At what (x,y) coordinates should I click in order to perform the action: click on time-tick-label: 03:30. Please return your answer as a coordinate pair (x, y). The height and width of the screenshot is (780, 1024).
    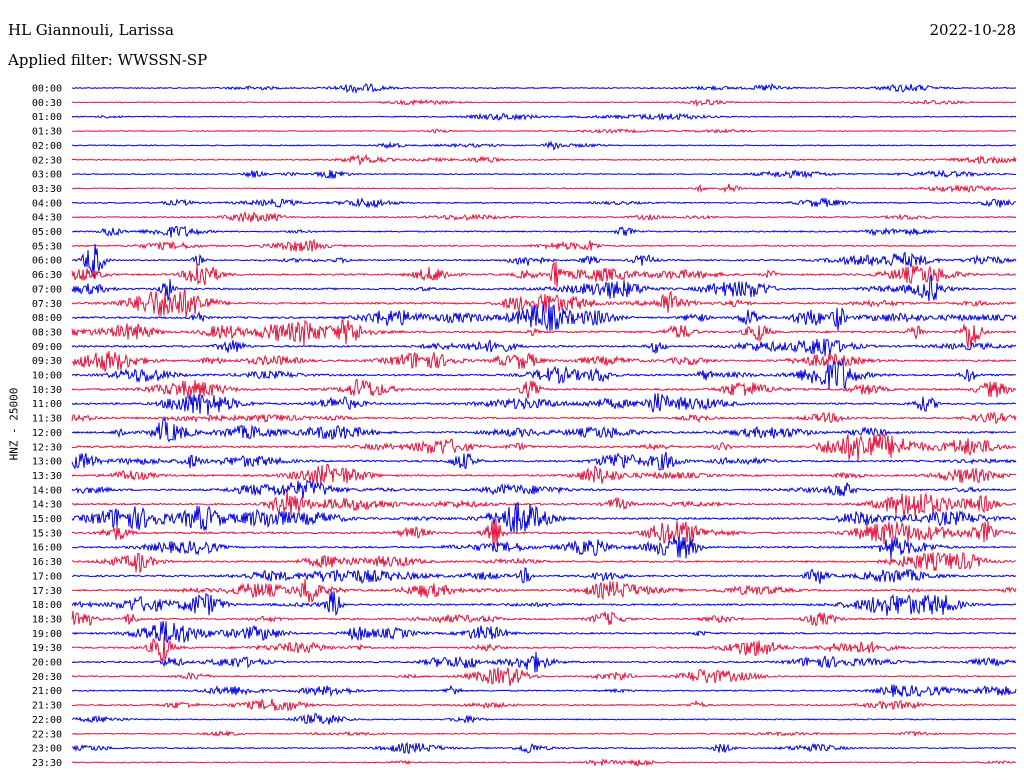
    Looking at the image, I should click on (47, 189).